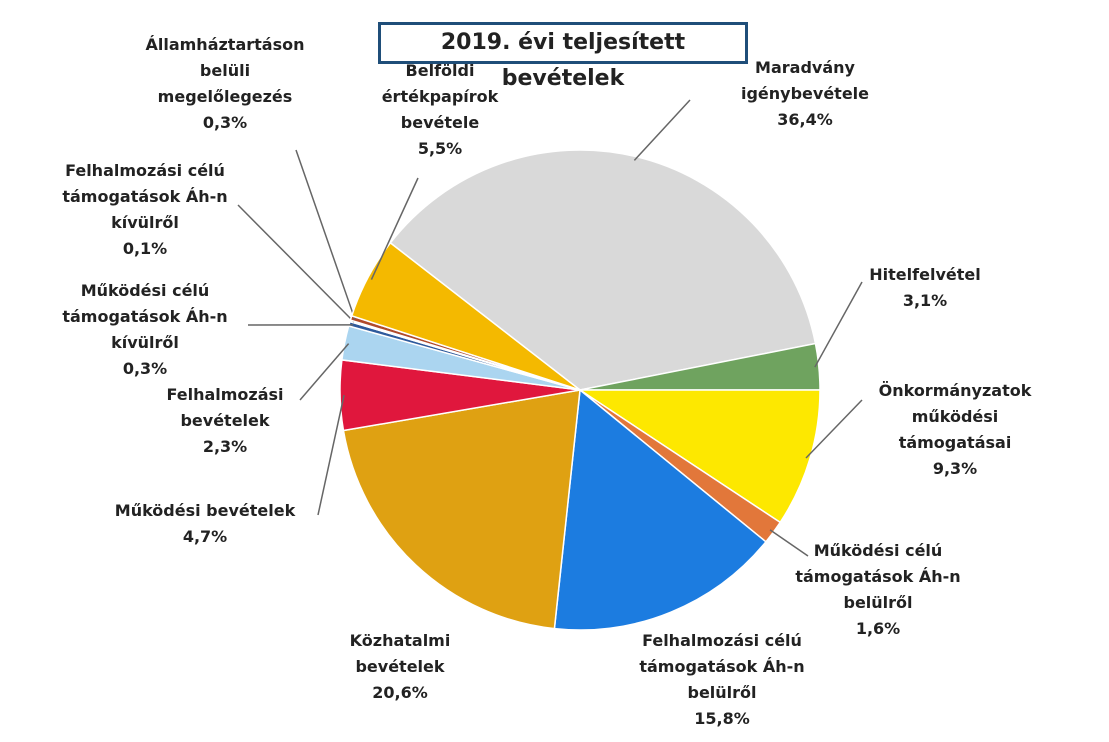 This screenshot has width=1109, height=742. Describe the element at coordinates (925, 300) in the screenshot. I see `slice-value: 3,1%` at that location.